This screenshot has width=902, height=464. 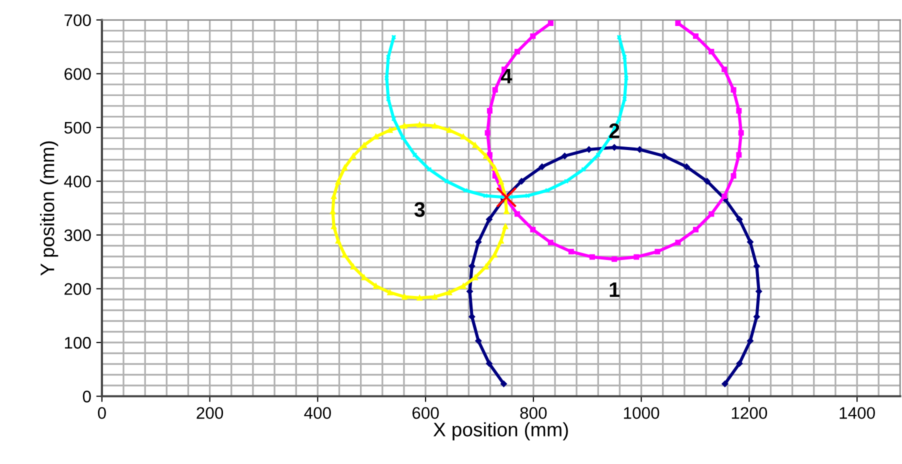 What do you see at coordinates (533, 413) in the screenshot?
I see `x-tick-label: 800` at bounding box center [533, 413].